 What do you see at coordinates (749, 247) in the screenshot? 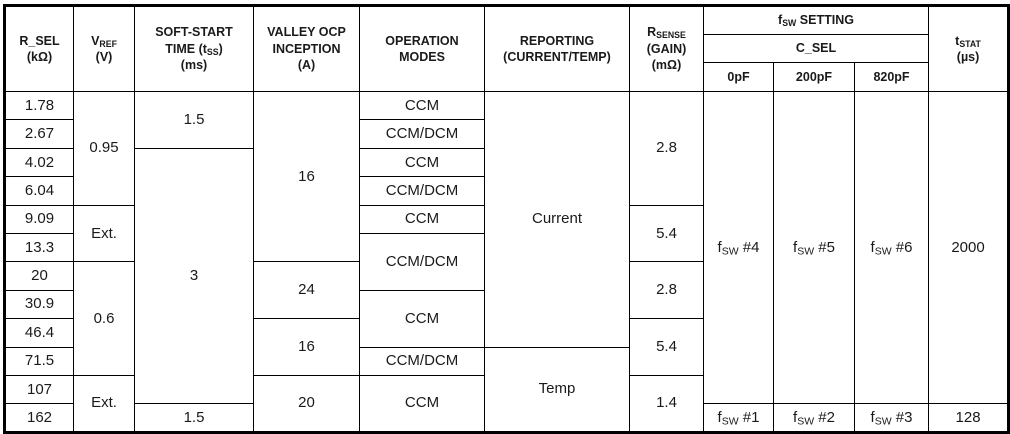
I see `fsw-post: #4` at bounding box center [749, 247].